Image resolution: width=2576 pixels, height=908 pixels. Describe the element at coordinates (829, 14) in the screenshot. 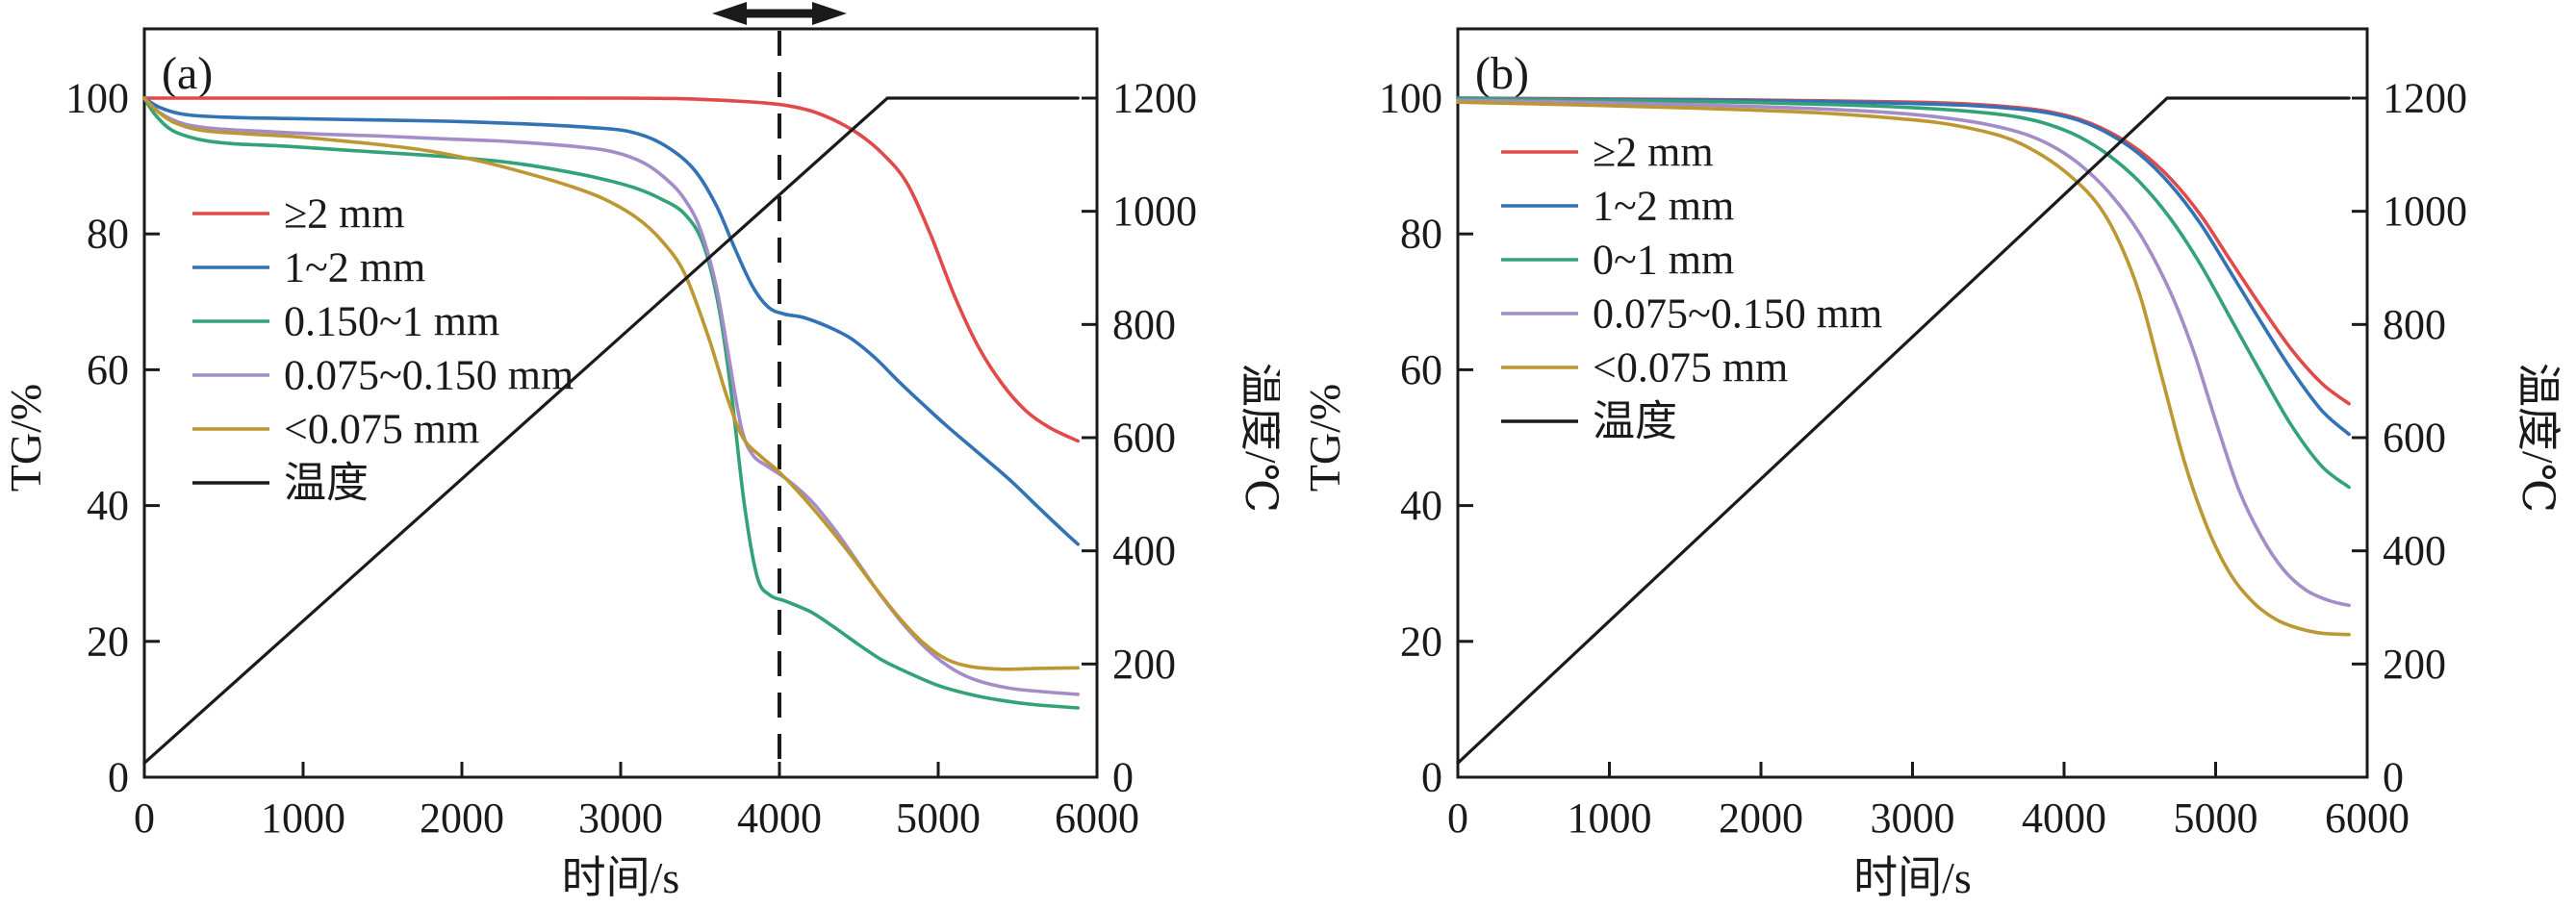

I see `range-arrow-right-head` at that location.